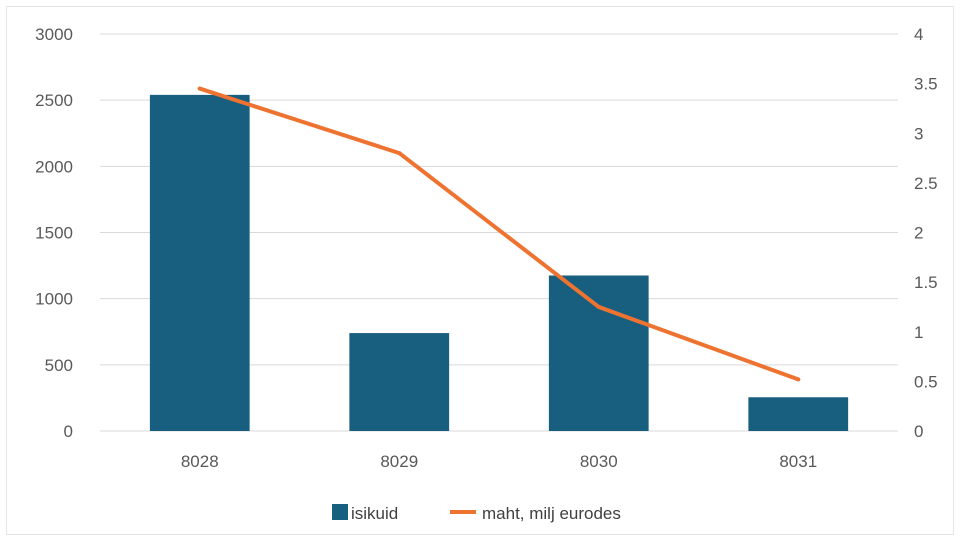  Describe the element at coordinates (798, 461) in the screenshot. I see `x-tick-label: 8031` at that location.